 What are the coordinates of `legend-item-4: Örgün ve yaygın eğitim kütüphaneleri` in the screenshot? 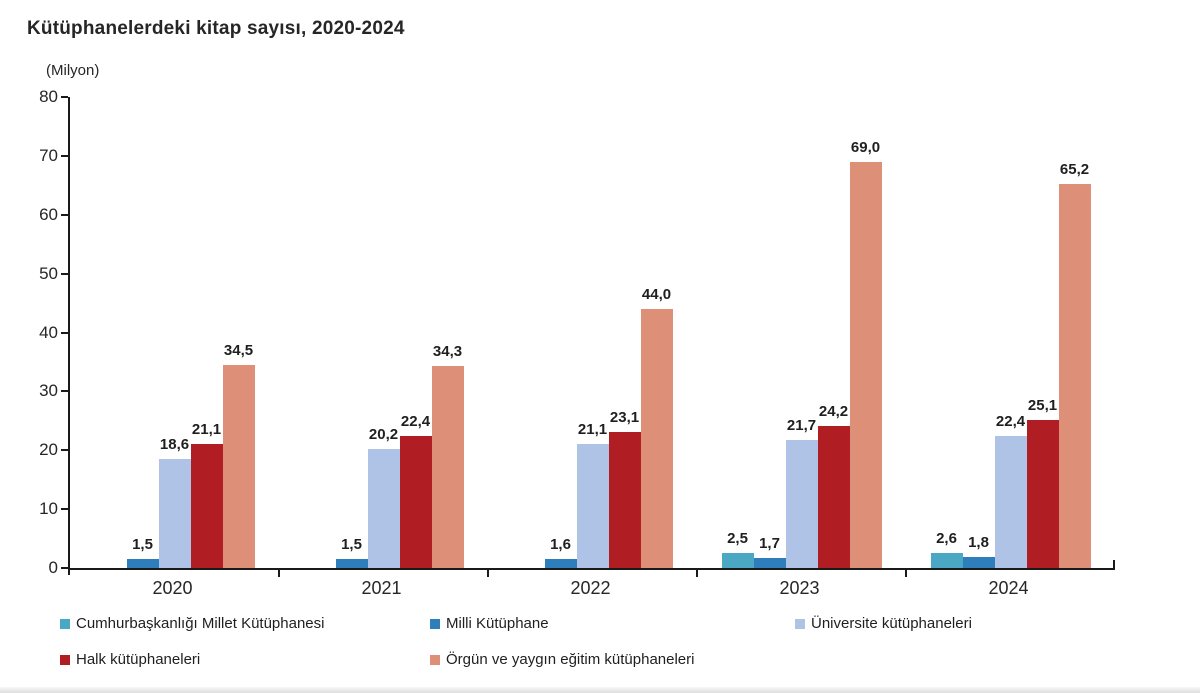 It's located at (612, 660).